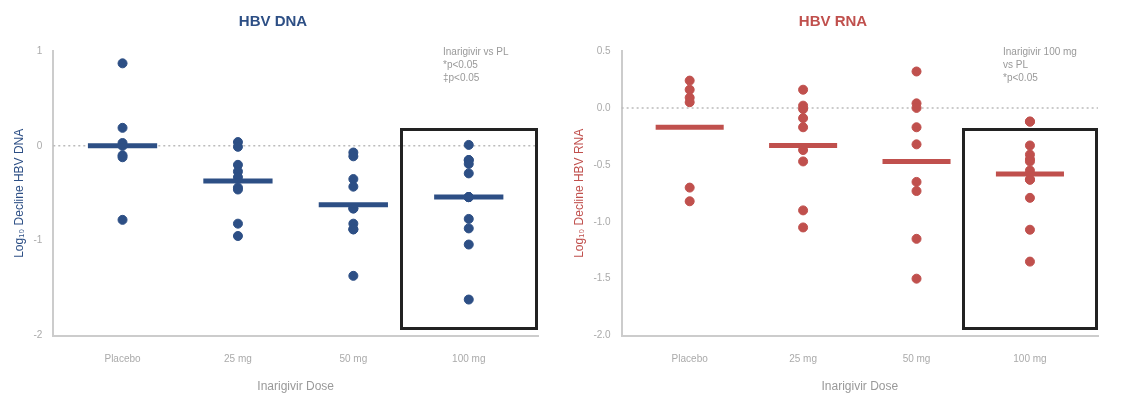 The width and height of the screenshot is (1129, 407). What do you see at coordinates (1016, 64) in the screenshot?
I see `annotation: vs PL` at bounding box center [1016, 64].